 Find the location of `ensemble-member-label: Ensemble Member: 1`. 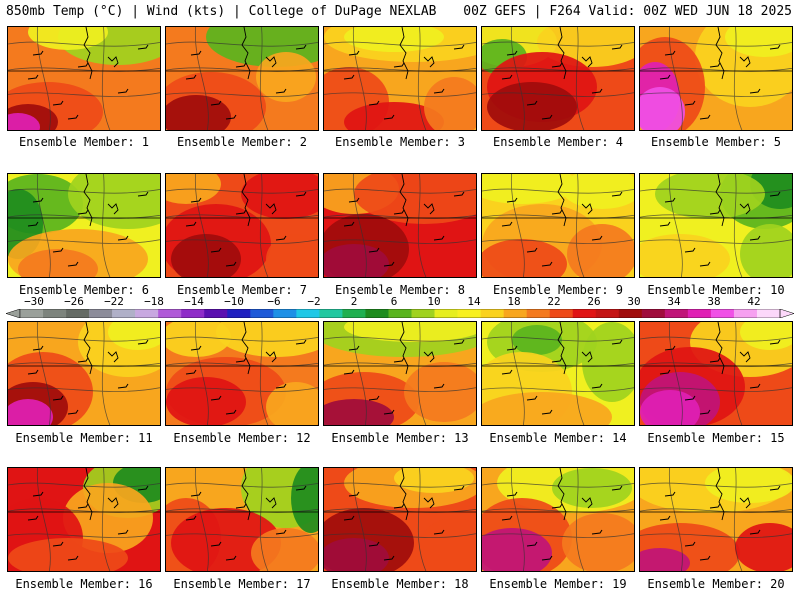

ensemble-member-label: Ensemble Member: 1 is located at coordinates (84, 142).